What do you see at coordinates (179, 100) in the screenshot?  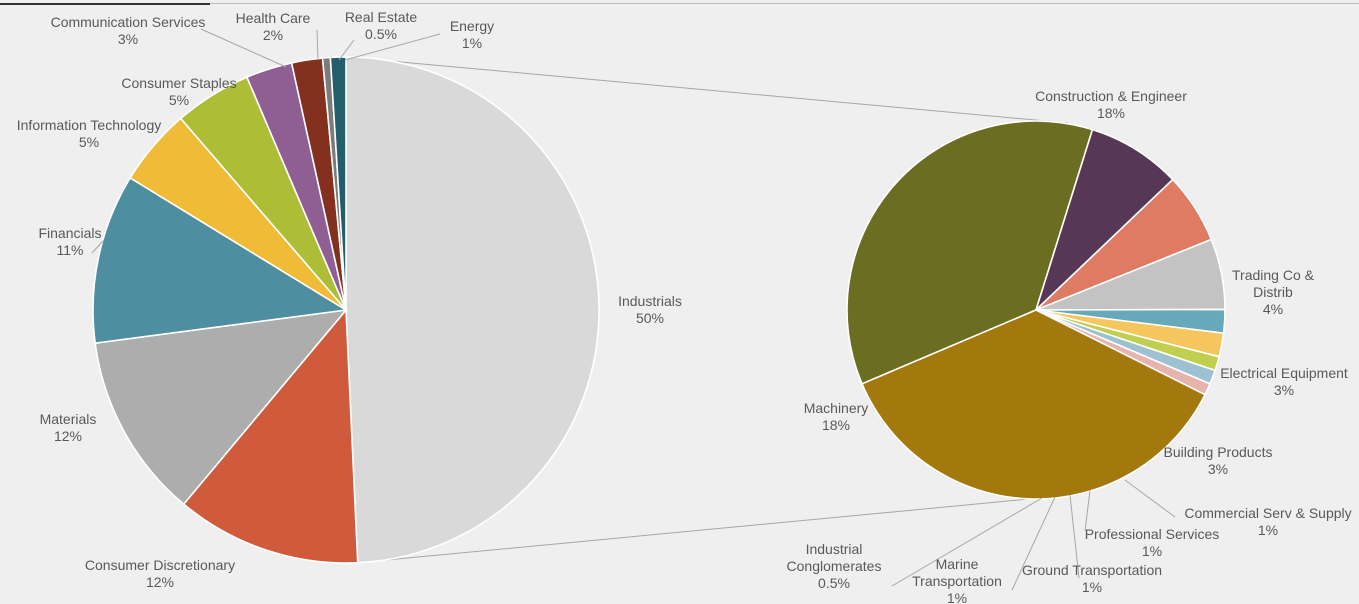 I see `data-value-consumer-staples: 5%` at bounding box center [179, 100].